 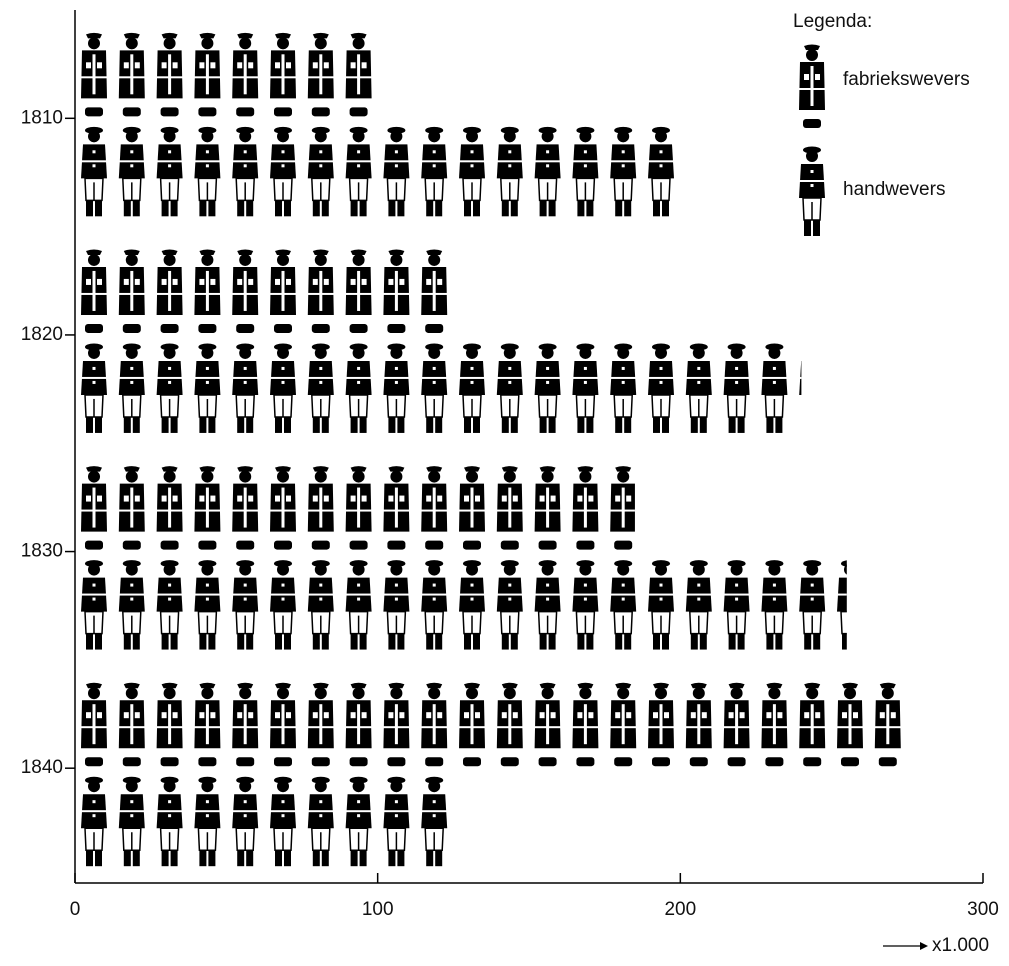 I want to click on legend-label: fabriekswevers, so click(x=906, y=79).